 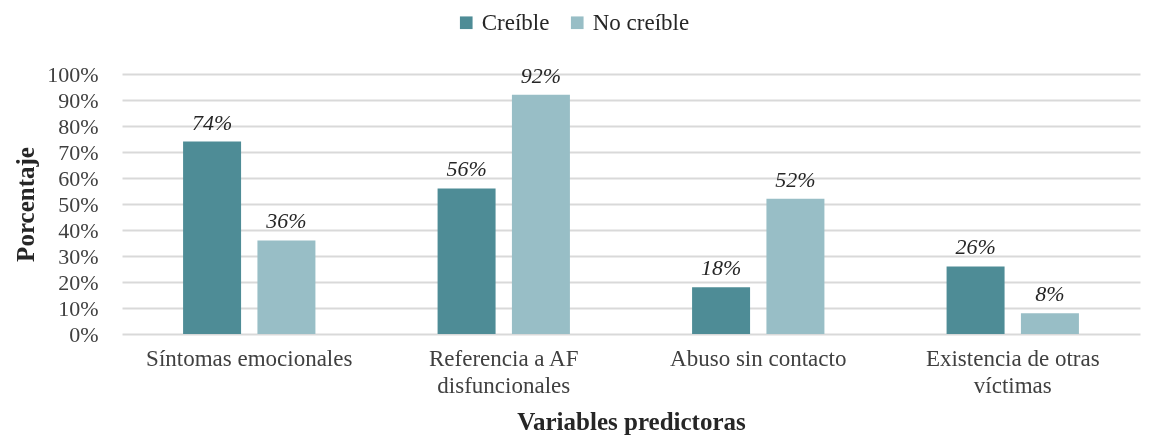 What do you see at coordinates (78, 152) in the screenshot?
I see `y-tick-label: 70%` at bounding box center [78, 152].